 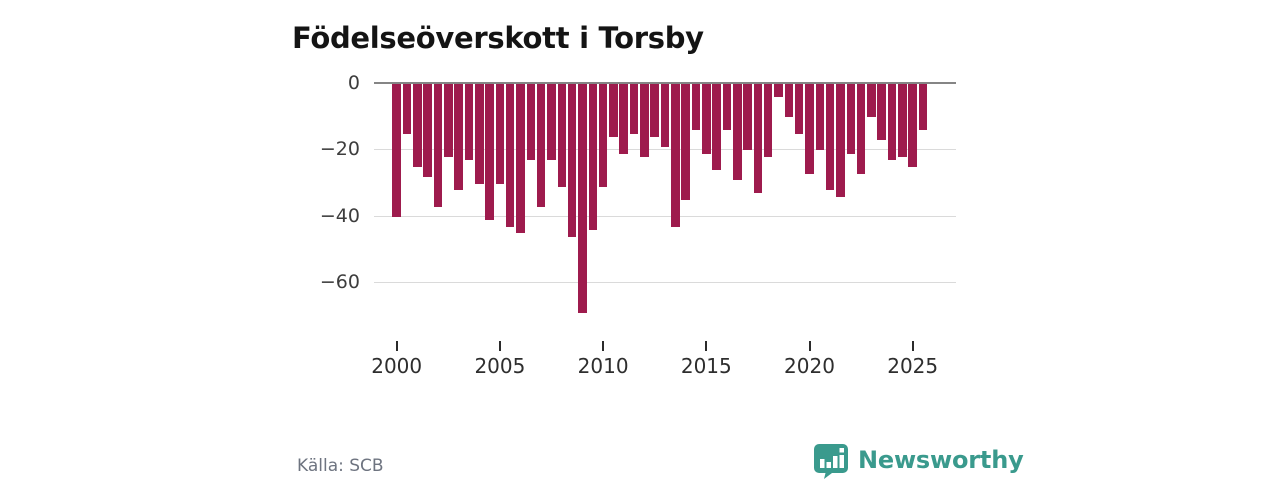 I want to click on bar-2012-H1, so click(x=644, y=120).